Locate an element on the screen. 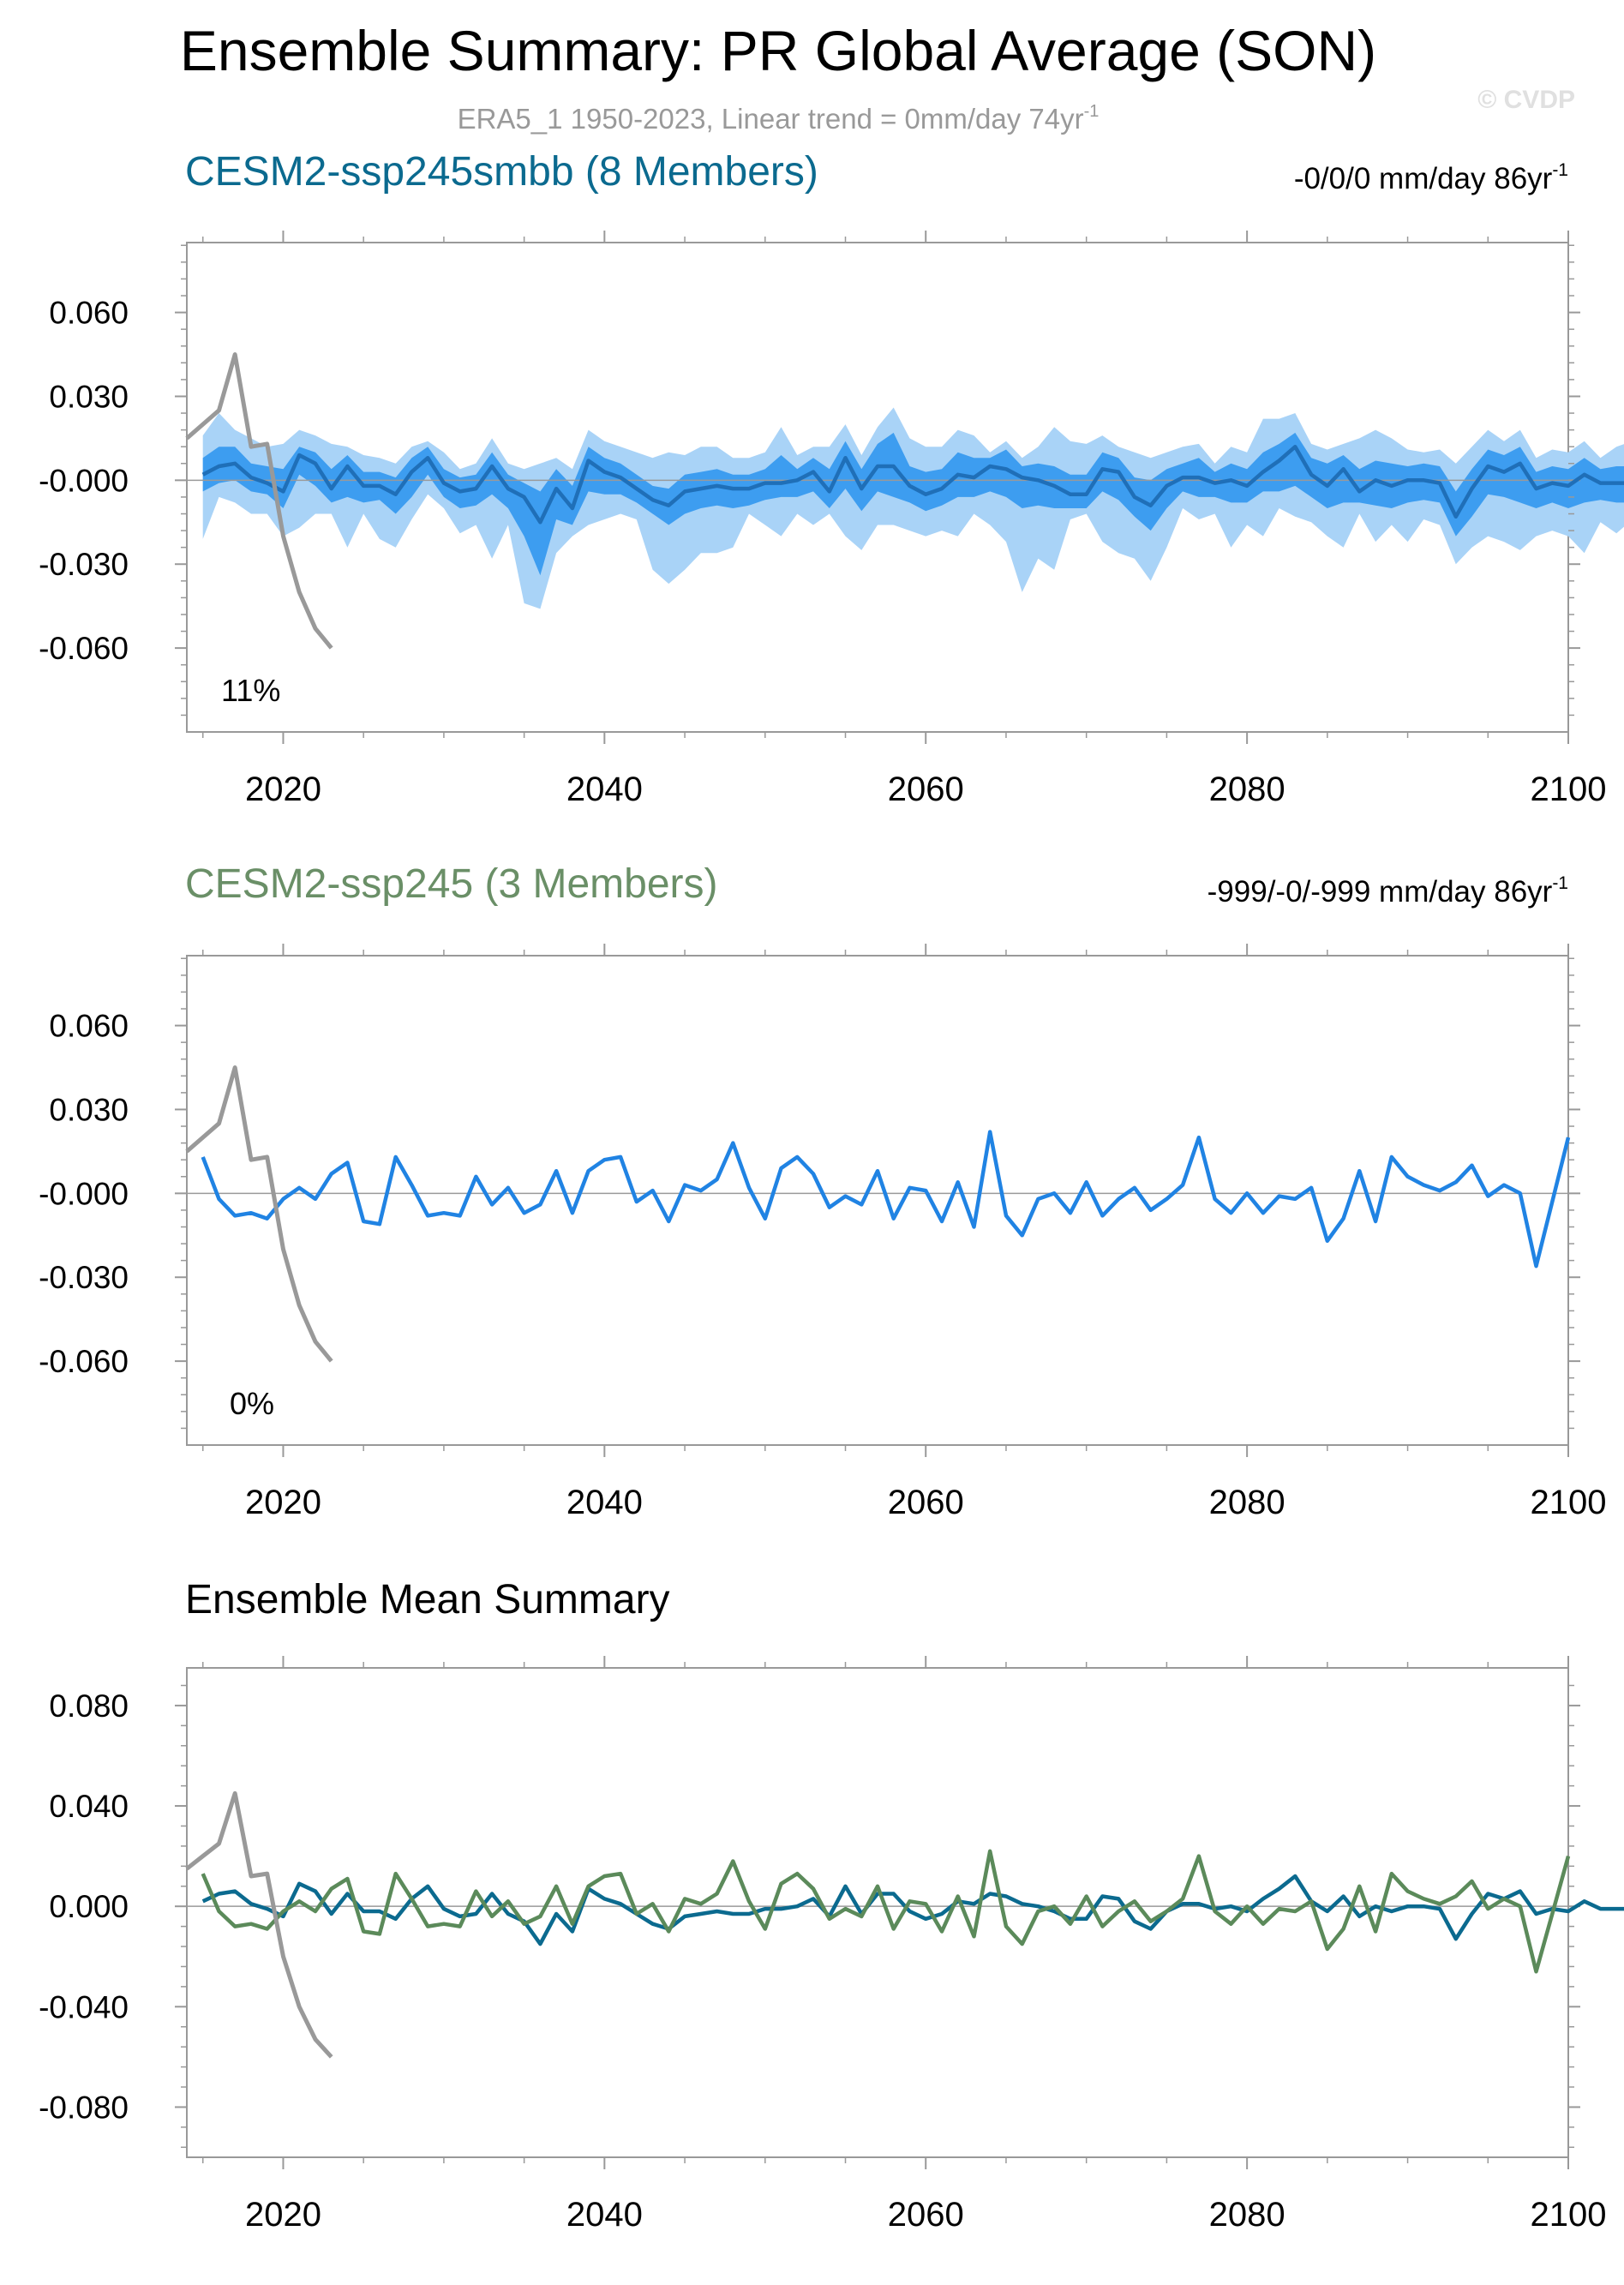  panel1-minmax-band is located at coordinates (913, 508).